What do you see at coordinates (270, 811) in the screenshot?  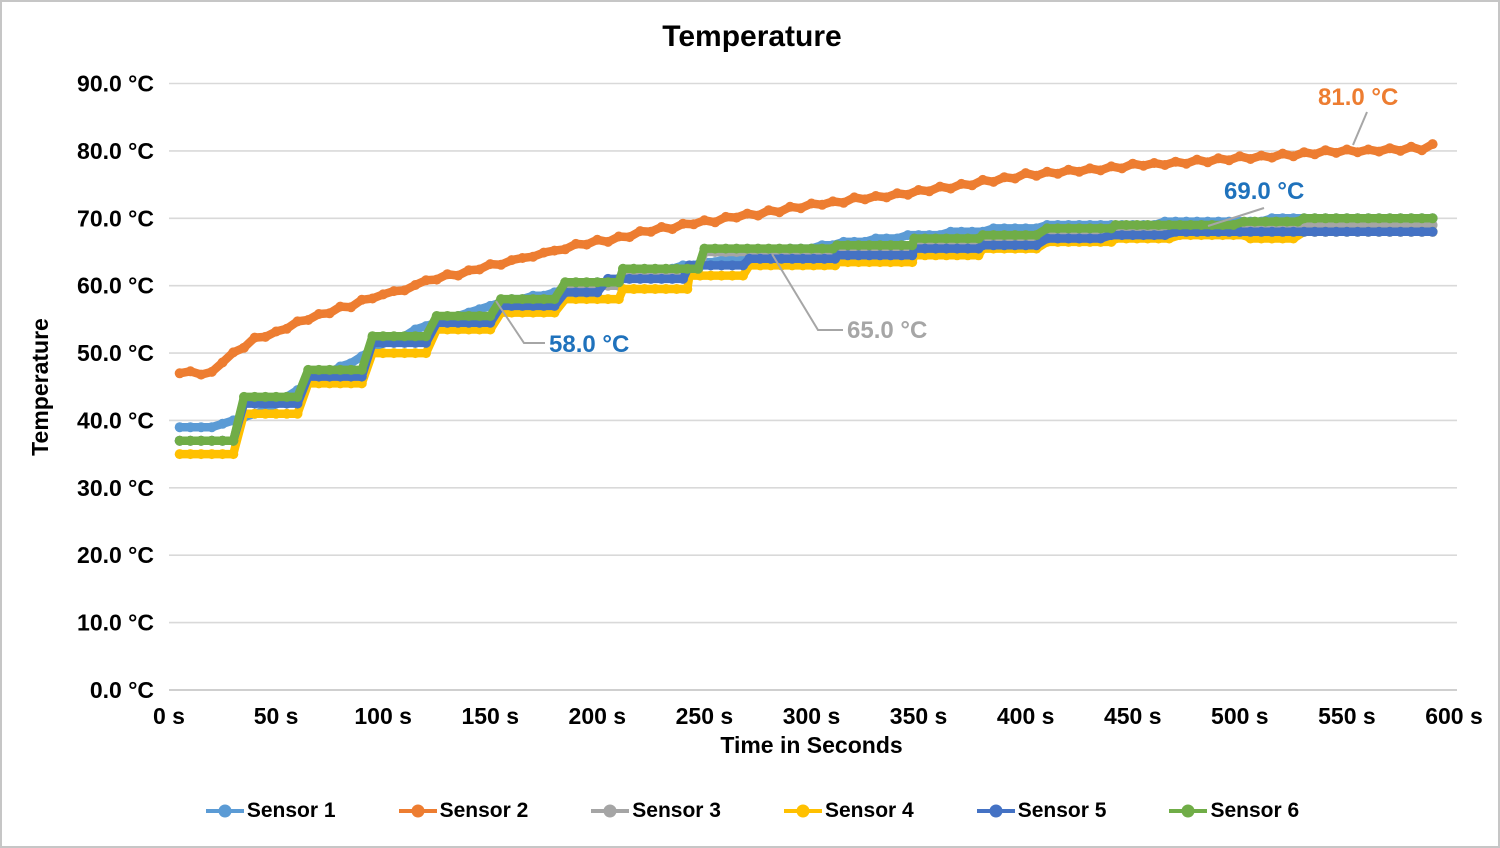 I see `legend-item-sensor-1: Sensor 1` at bounding box center [270, 811].